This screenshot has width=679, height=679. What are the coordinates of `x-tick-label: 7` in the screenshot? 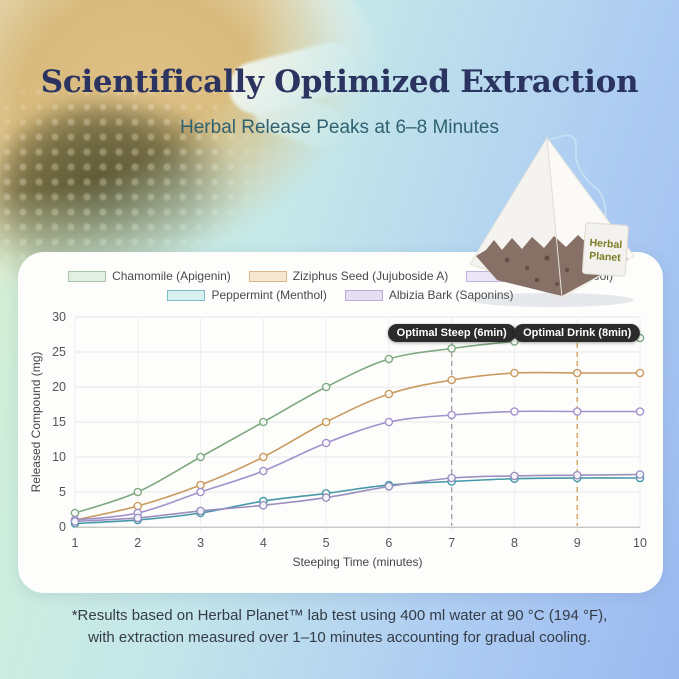 It's located at (451, 543).